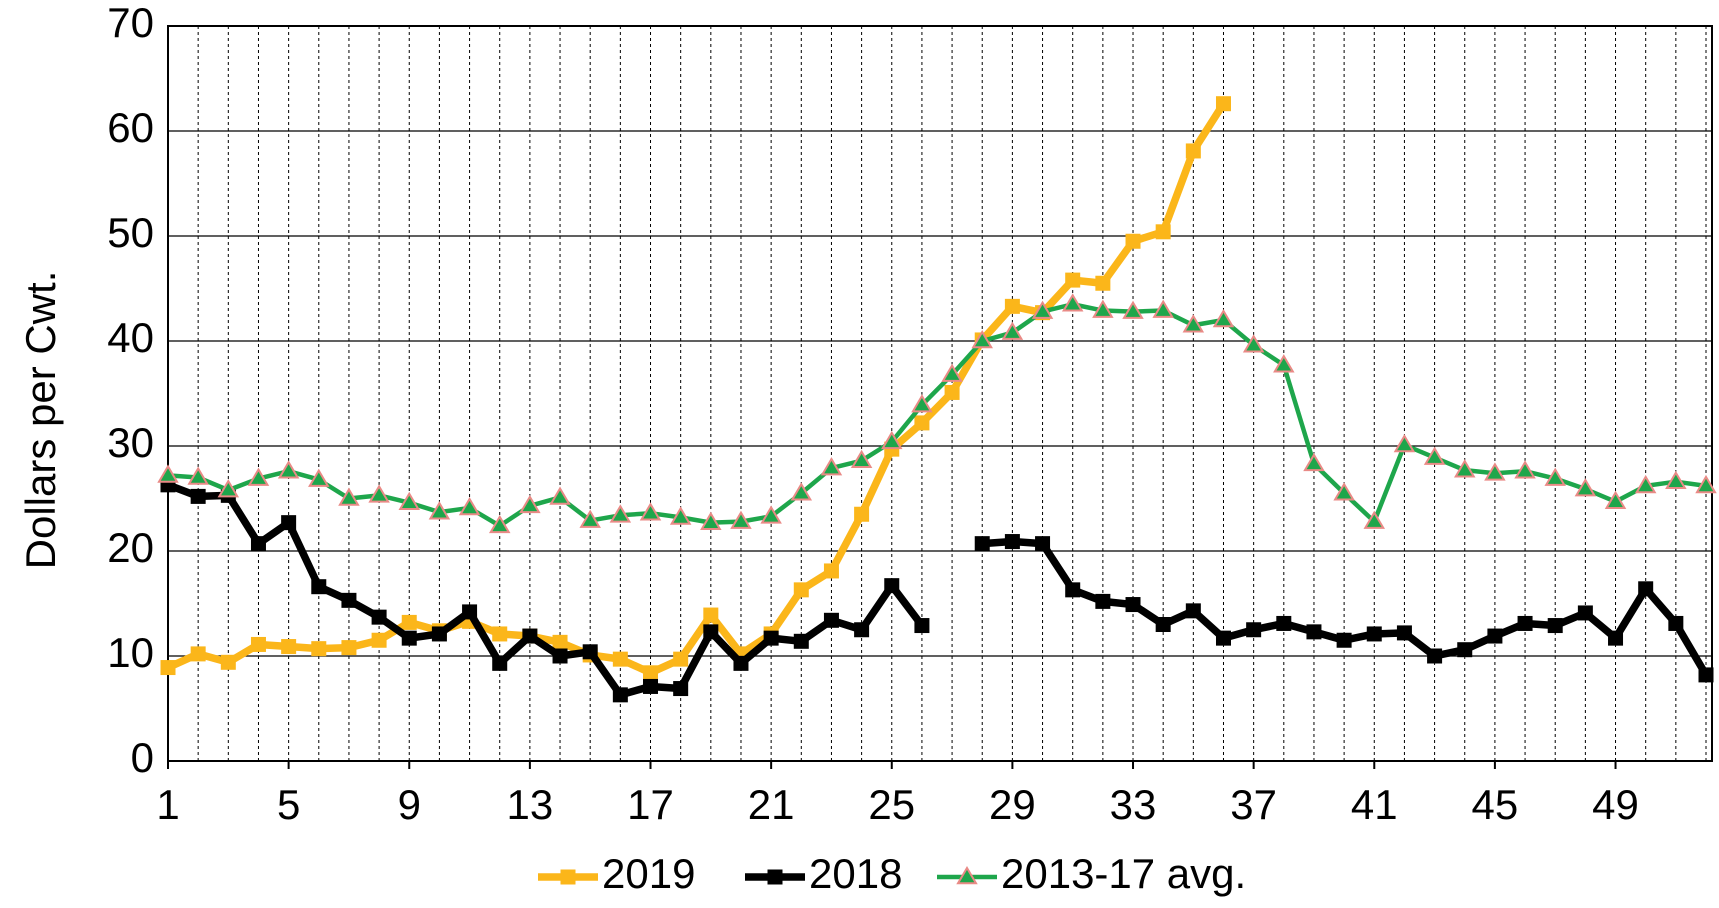 The height and width of the screenshot is (908, 1719). Describe the element at coordinates (1374, 804) in the screenshot. I see `x-tick-label: 41` at that location.